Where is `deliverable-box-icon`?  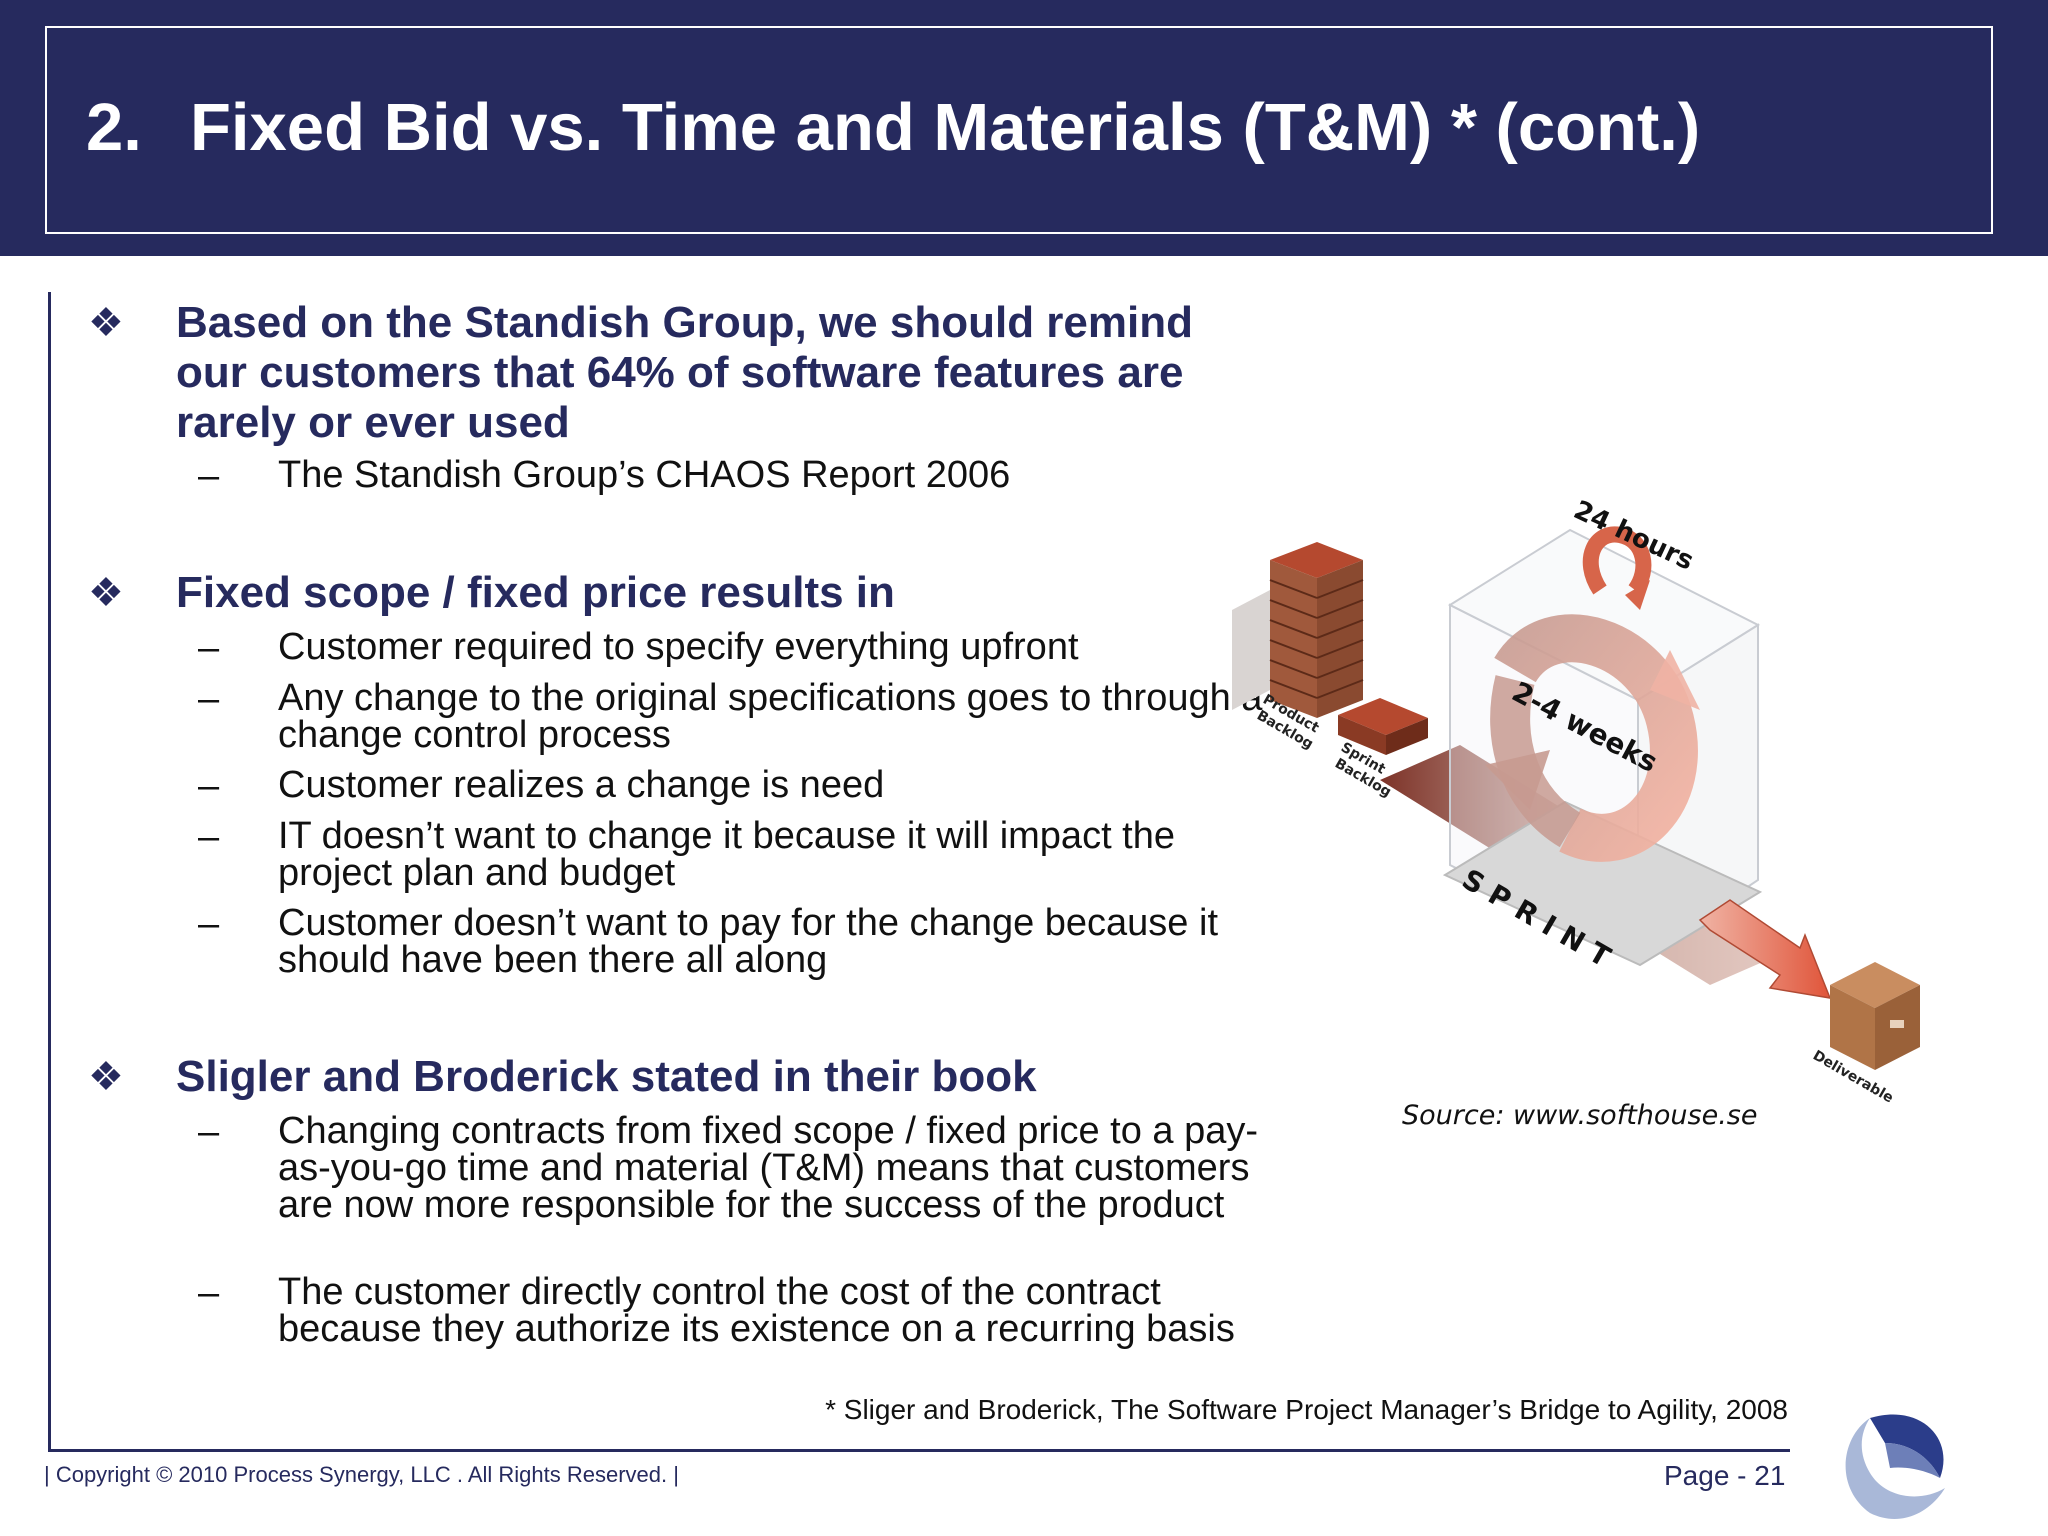
deliverable-box-icon is located at coordinates (1875, 1016).